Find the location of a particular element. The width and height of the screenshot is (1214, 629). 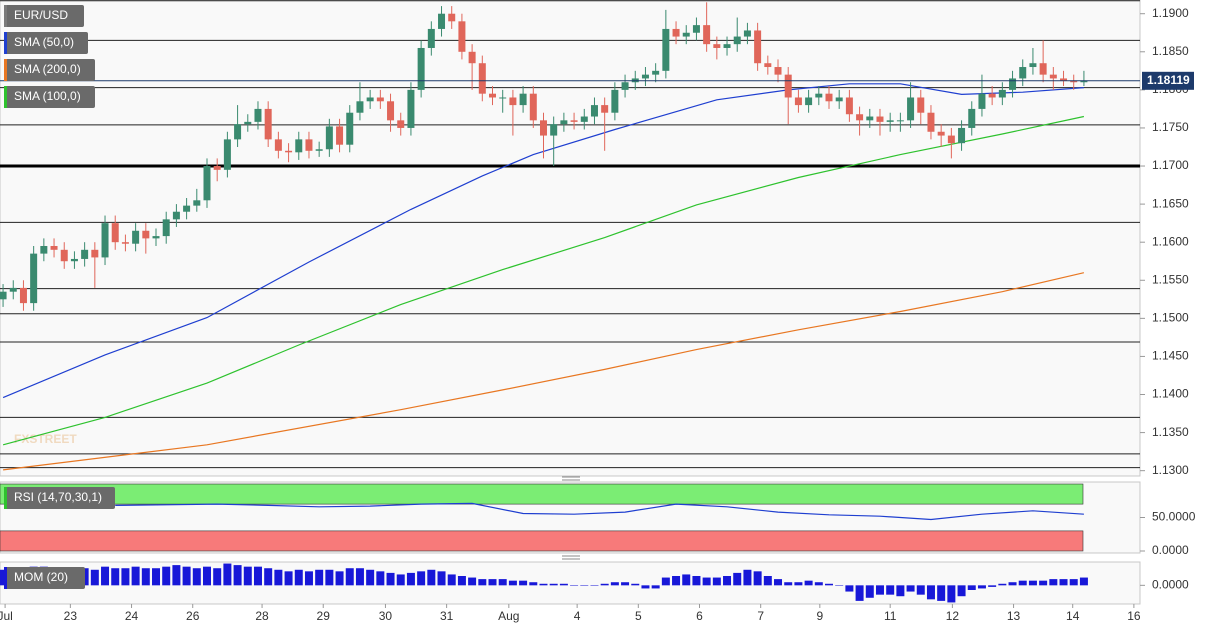

legend-label: SMA (50,0) is located at coordinates (44, 42).